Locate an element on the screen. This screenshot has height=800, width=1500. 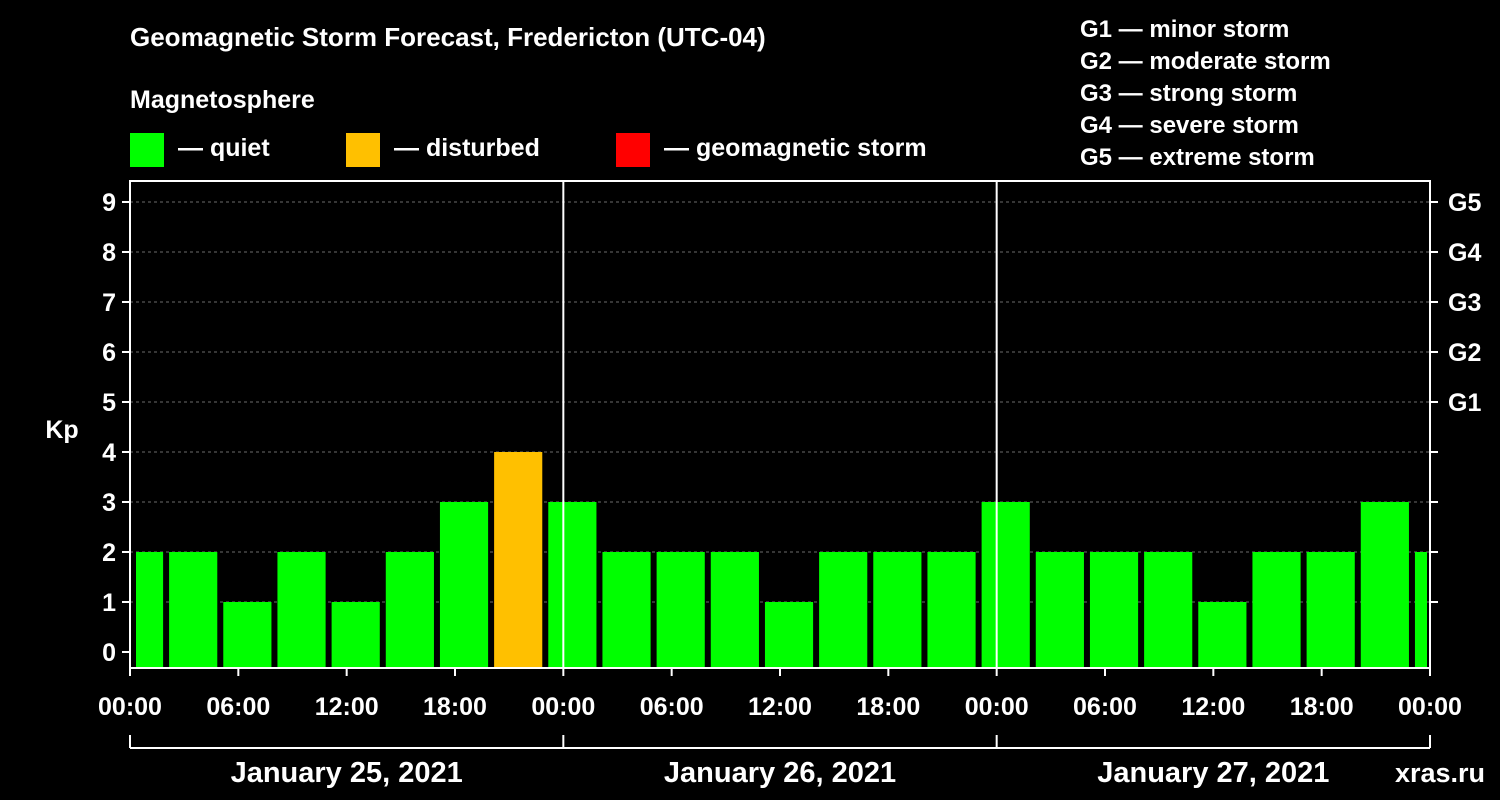
watermark: xras.ru is located at coordinates (1440, 773).